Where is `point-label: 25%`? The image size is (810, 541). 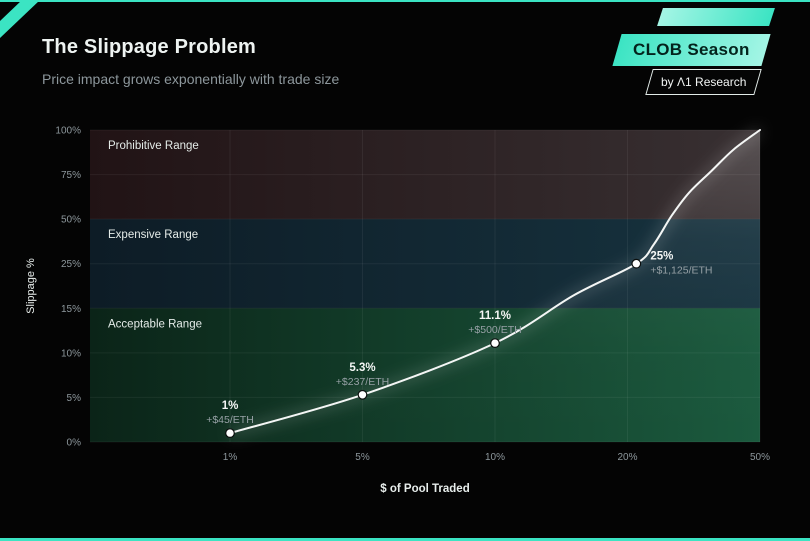
point-label: 25% is located at coordinates (661, 257).